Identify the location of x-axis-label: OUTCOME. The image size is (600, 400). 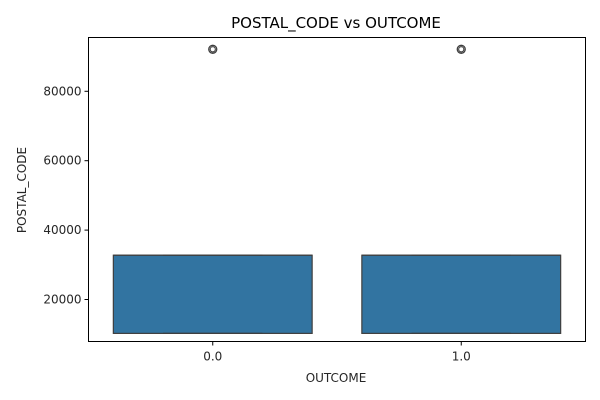
(336, 378).